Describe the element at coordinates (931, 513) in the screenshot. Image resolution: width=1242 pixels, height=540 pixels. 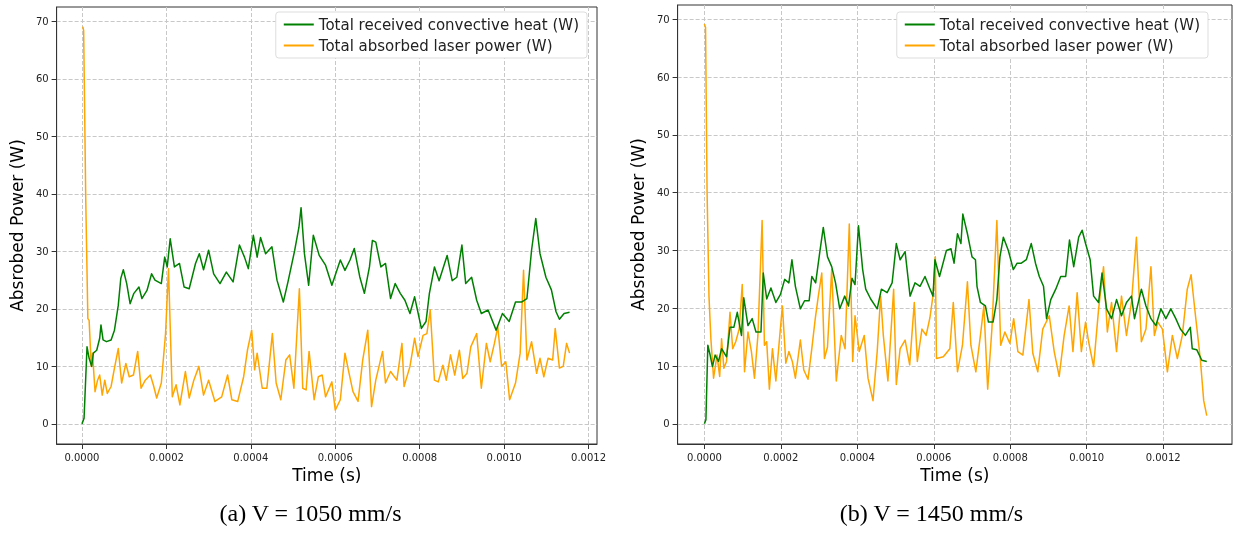
I see `text: (b) V = 1450 mm/s` at that location.